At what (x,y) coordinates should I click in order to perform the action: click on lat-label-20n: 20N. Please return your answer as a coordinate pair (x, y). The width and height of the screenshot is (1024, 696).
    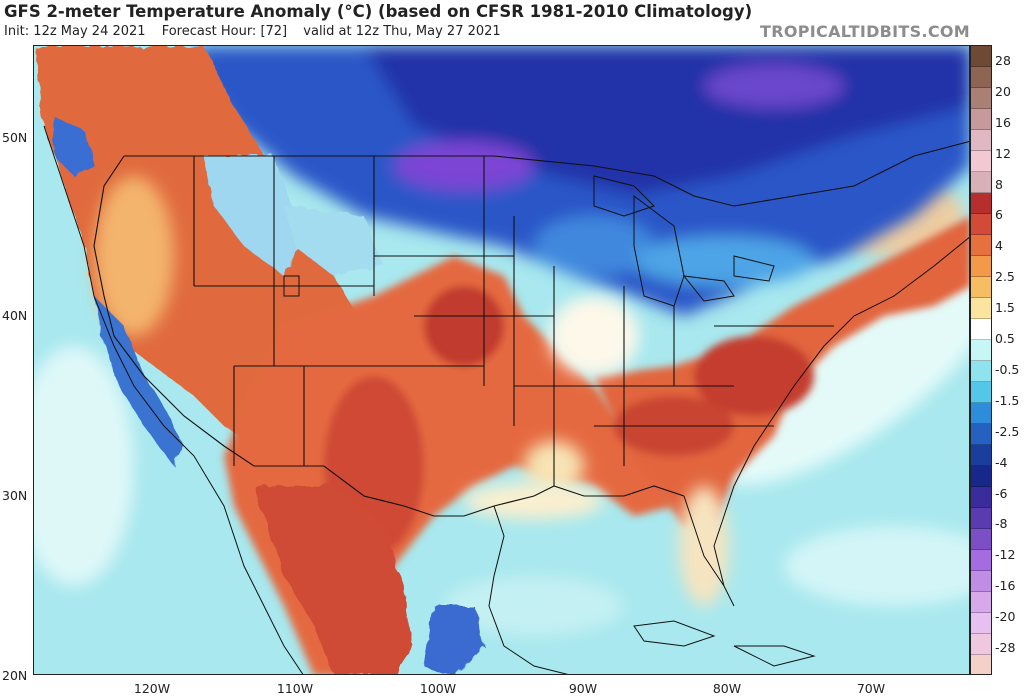
    Looking at the image, I should click on (15, 675).